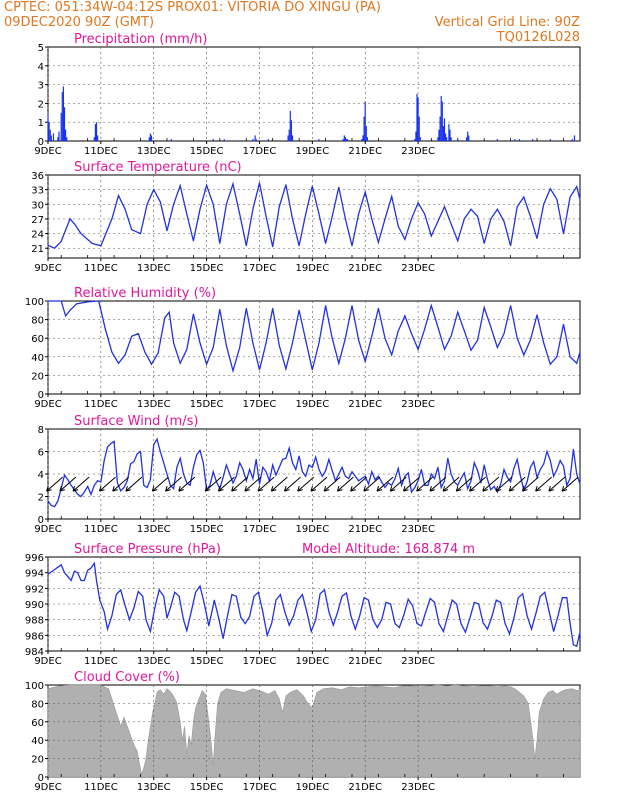 The height and width of the screenshot is (800, 618). What do you see at coordinates (101, 404) in the screenshot?
I see `rh-xtick-label: 11DEC` at bounding box center [101, 404].